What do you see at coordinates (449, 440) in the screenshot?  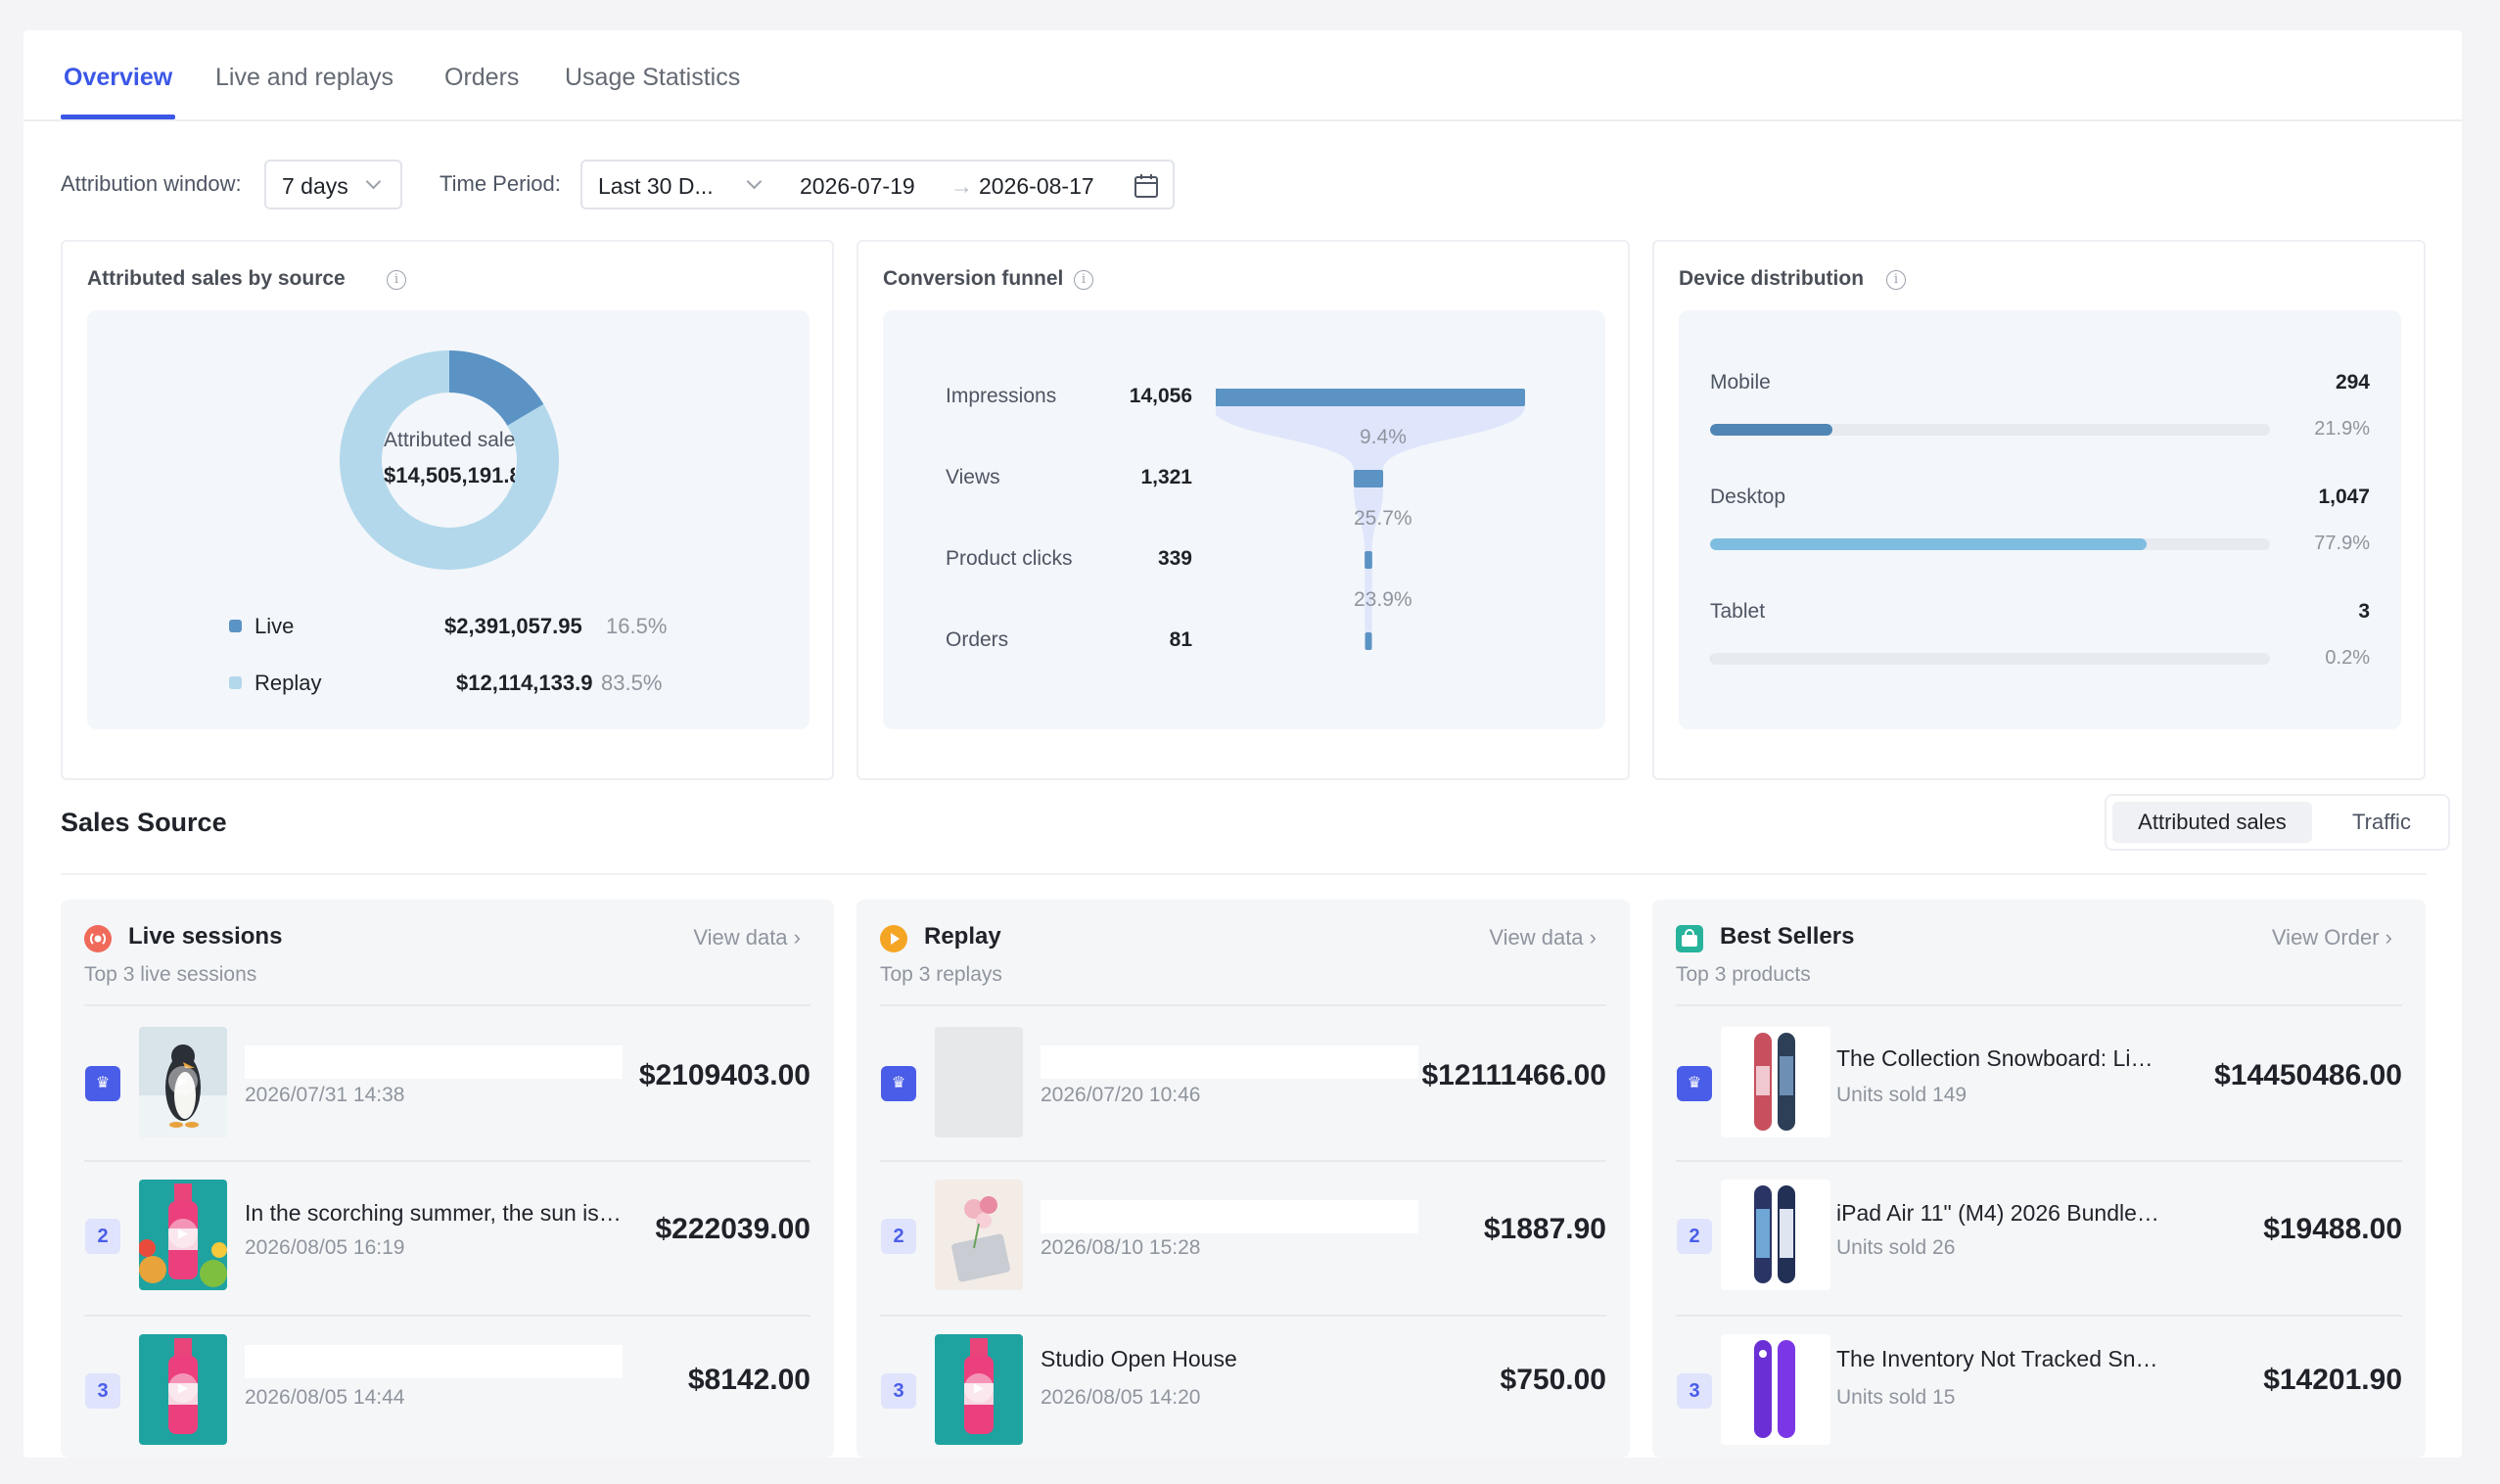 I see `donut-center-label: Attributed sales` at bounding box center [449, 440].